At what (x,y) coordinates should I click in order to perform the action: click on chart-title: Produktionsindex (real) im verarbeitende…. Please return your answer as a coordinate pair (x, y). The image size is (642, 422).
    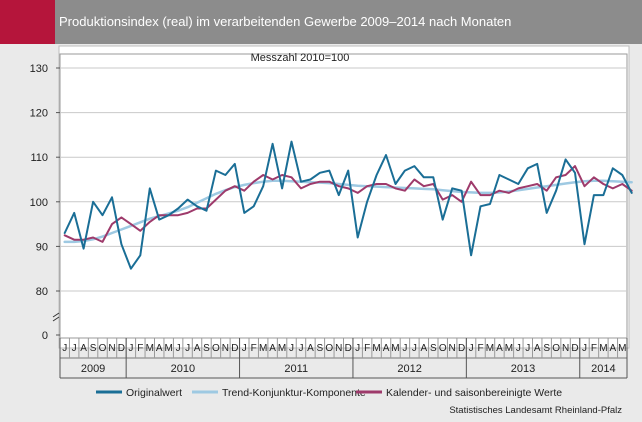
    Looking at the image, I should click on (285, 21).